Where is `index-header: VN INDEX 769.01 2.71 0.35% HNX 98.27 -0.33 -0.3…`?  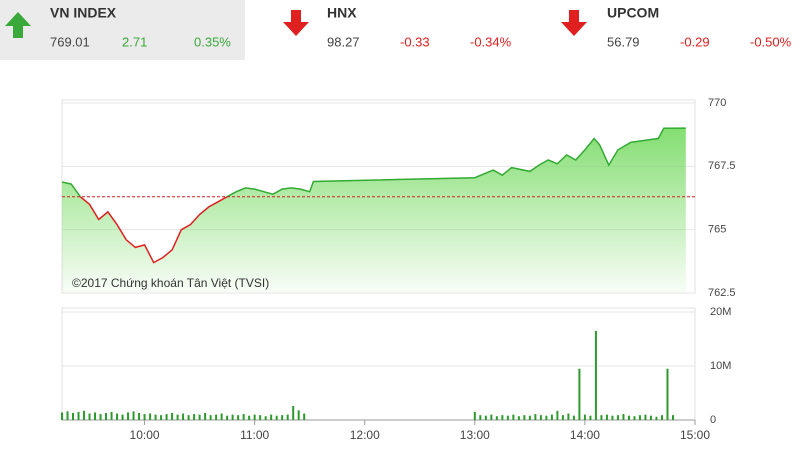
index-header: VN INDEX 769.01 2.71 0.35% HNX 98.27 -0.33 -0.3… is located at coordinates (398, 27).